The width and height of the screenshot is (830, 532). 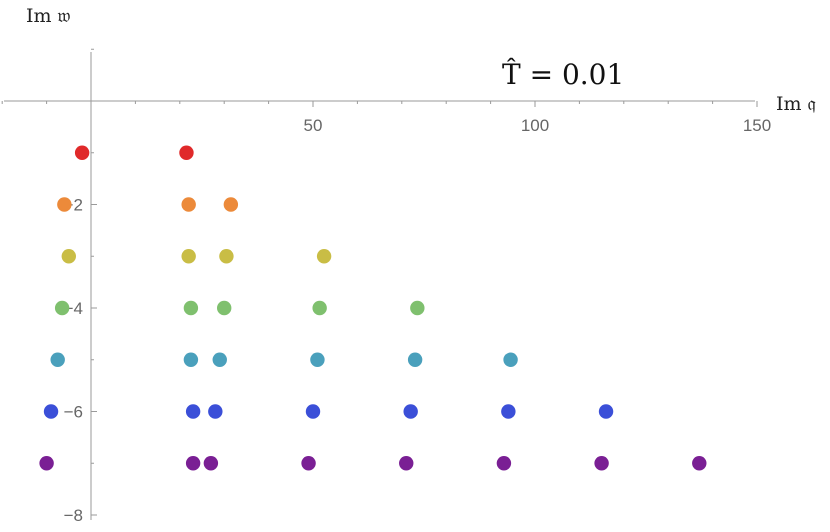 What do you see at coordinates (73, 515) in the screenshot?
I see `y-tick-label: −8` at bounding box center [73, 515].